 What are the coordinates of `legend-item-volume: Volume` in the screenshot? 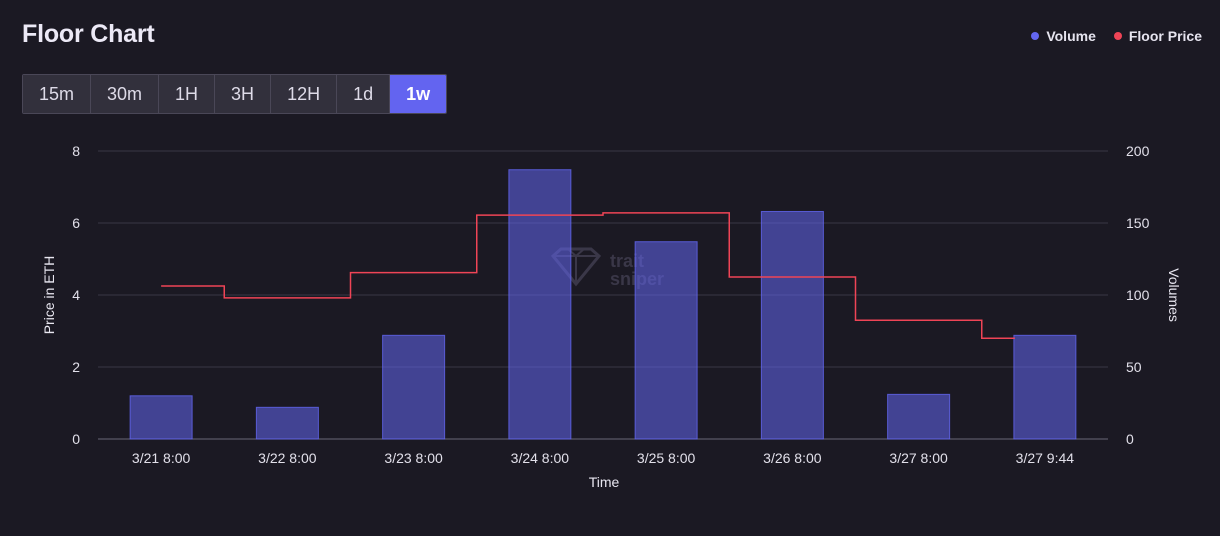 It's located at (1063, 36).